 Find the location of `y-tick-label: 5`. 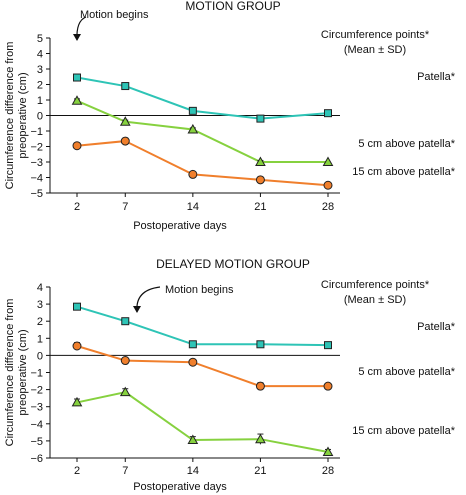

y-tick-label: 5 is located at coordinates (40, 39).